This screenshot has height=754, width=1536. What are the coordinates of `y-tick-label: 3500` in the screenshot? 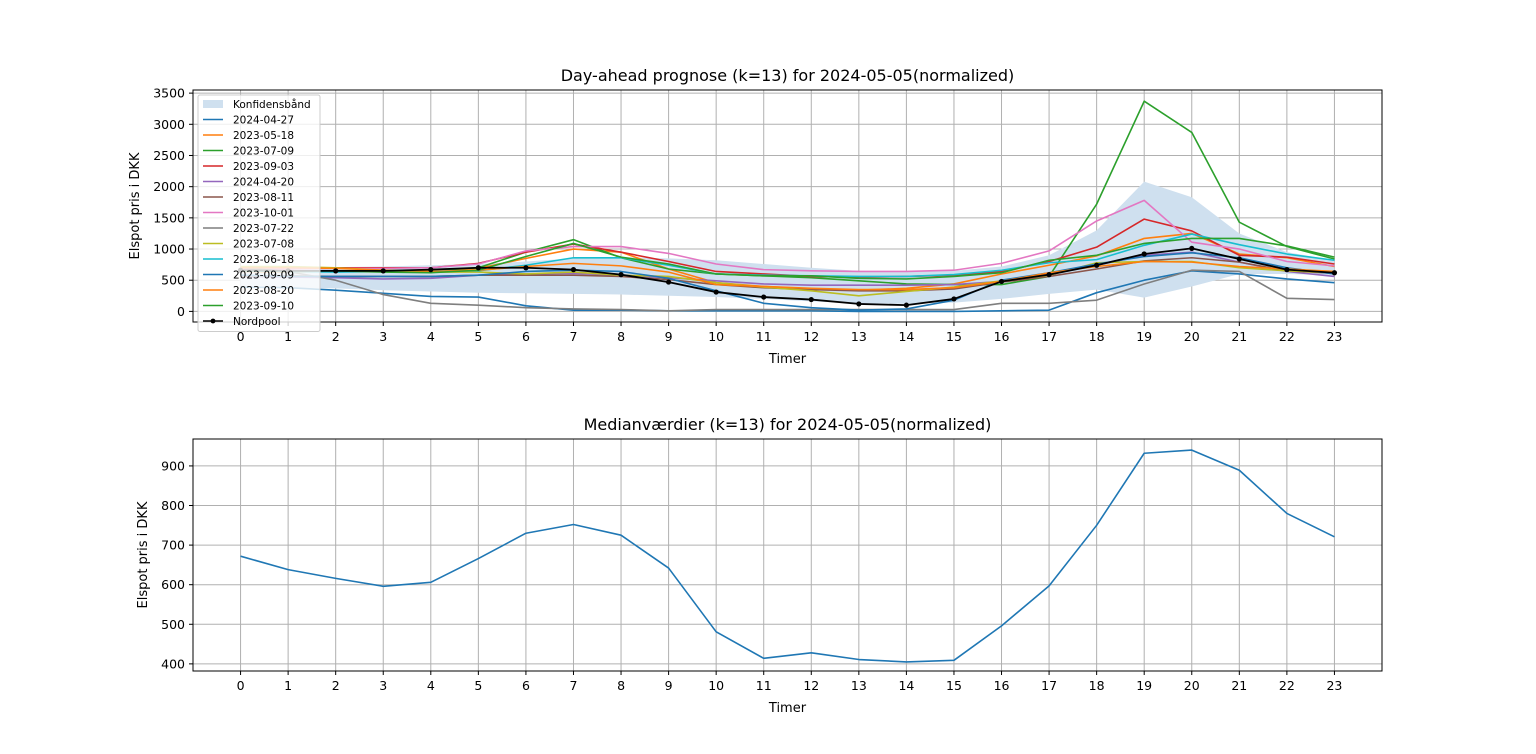 It's located at (169, 93).